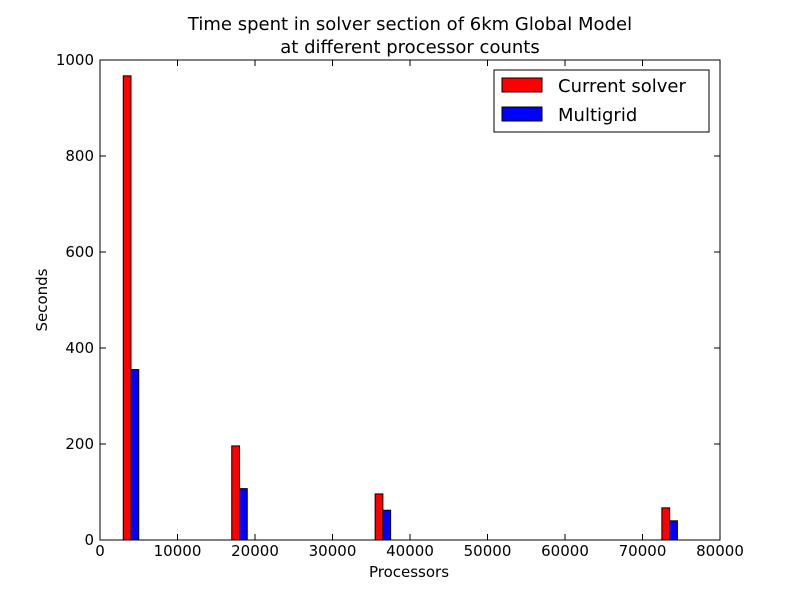 The width and height of the screenshot is (800, 600). Describe the element at coordinates (79, 156) in the screenshot. I see `y-tick-label: 800` at that location.